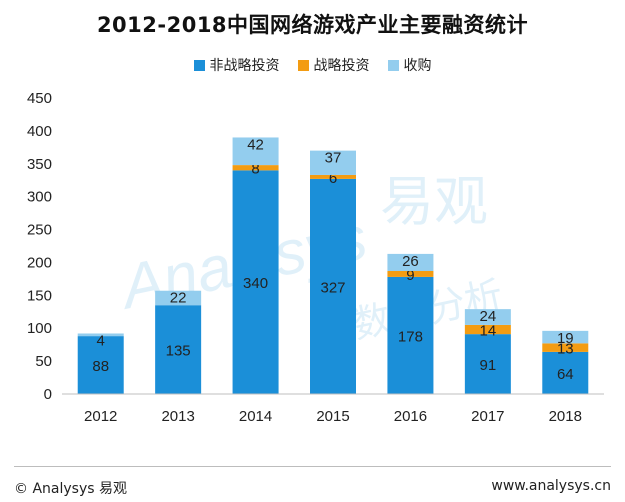 This screenshot has width=625, height=502. Describe the element at coordinates (199, 65) in the screenshot. I see `legend-swatch-non-strategic` at that location.